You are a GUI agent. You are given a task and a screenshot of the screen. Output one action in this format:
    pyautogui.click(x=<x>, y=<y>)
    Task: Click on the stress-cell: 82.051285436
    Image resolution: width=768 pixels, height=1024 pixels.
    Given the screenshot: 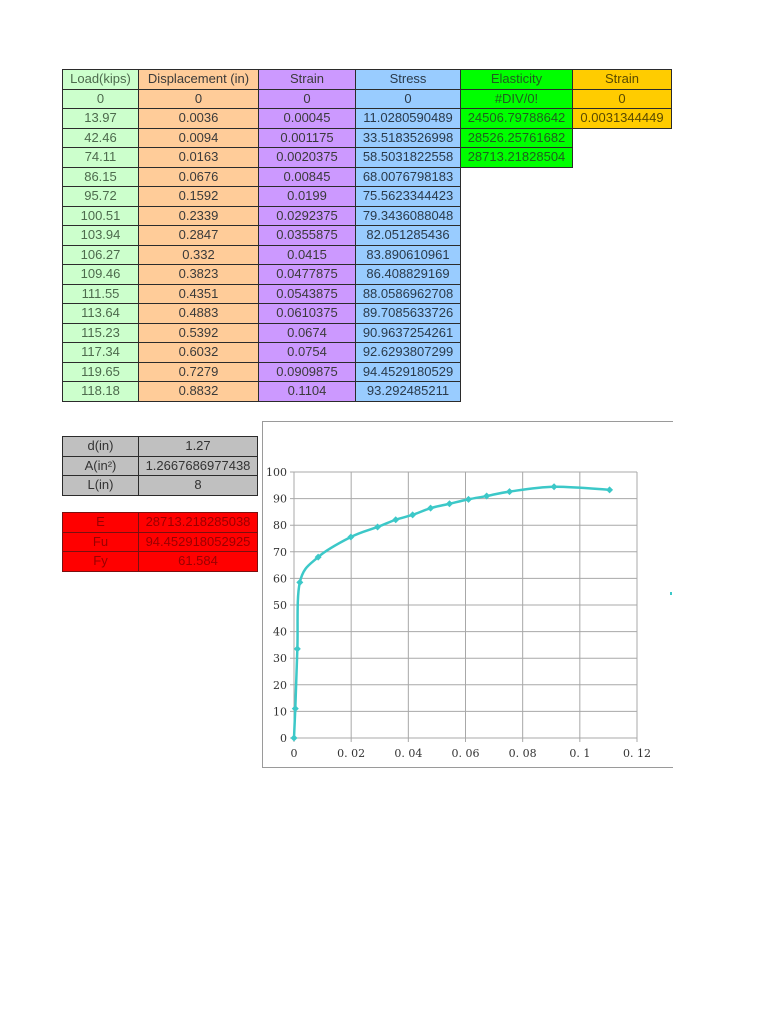 What is the action you would take?
    pyautogui.click(x=408, y=235)
    